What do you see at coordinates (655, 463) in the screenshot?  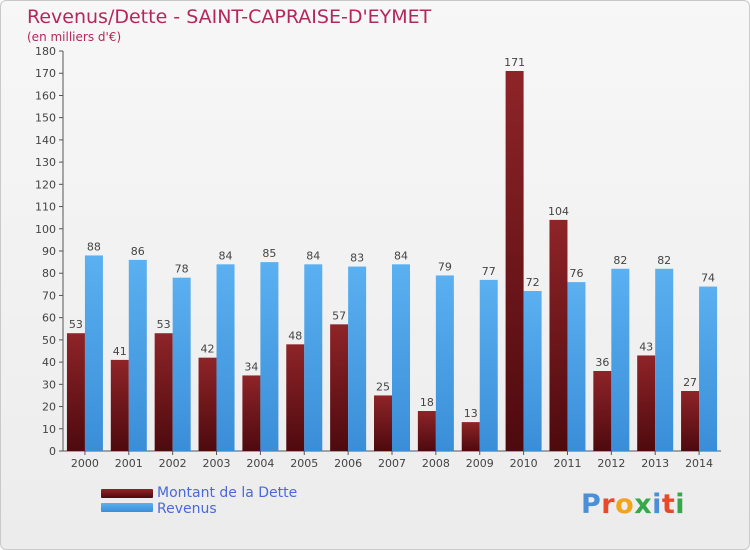 I see `x-tick-label: 2013` at bounding box center [655, 463].